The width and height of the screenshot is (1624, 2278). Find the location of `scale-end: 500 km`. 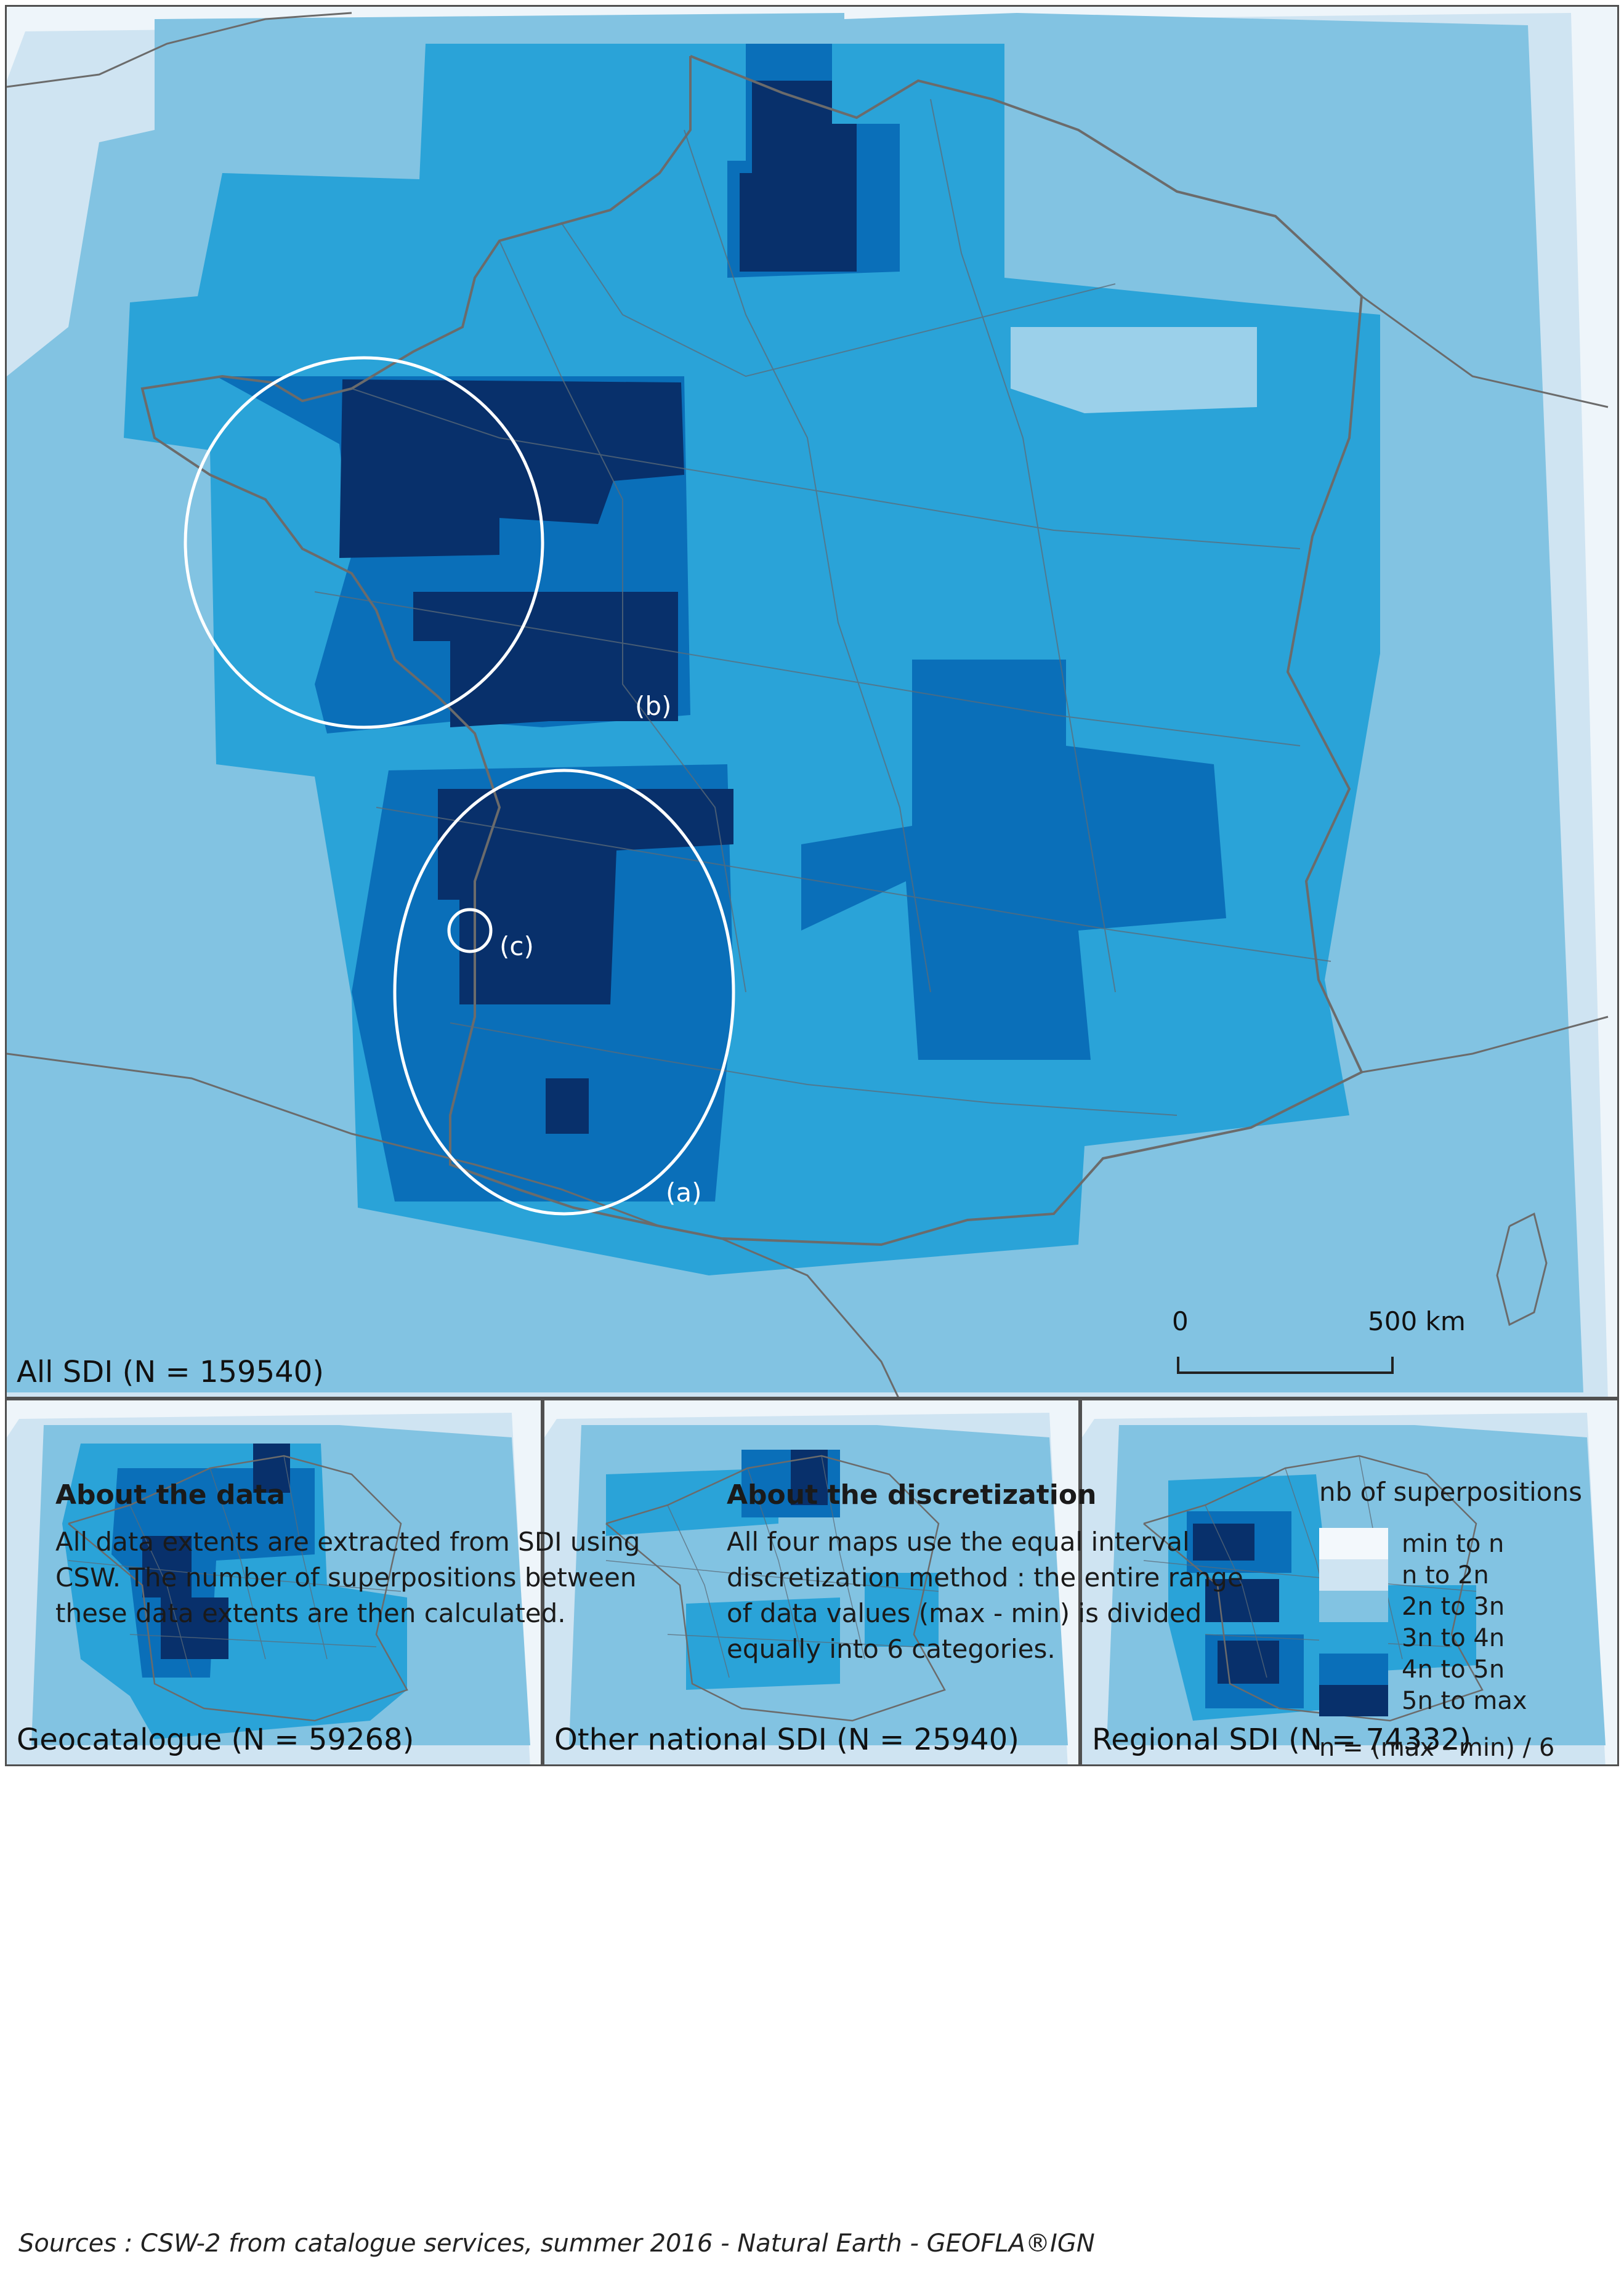

scale-end: 500 km is located at coordinates (1417, 1321).